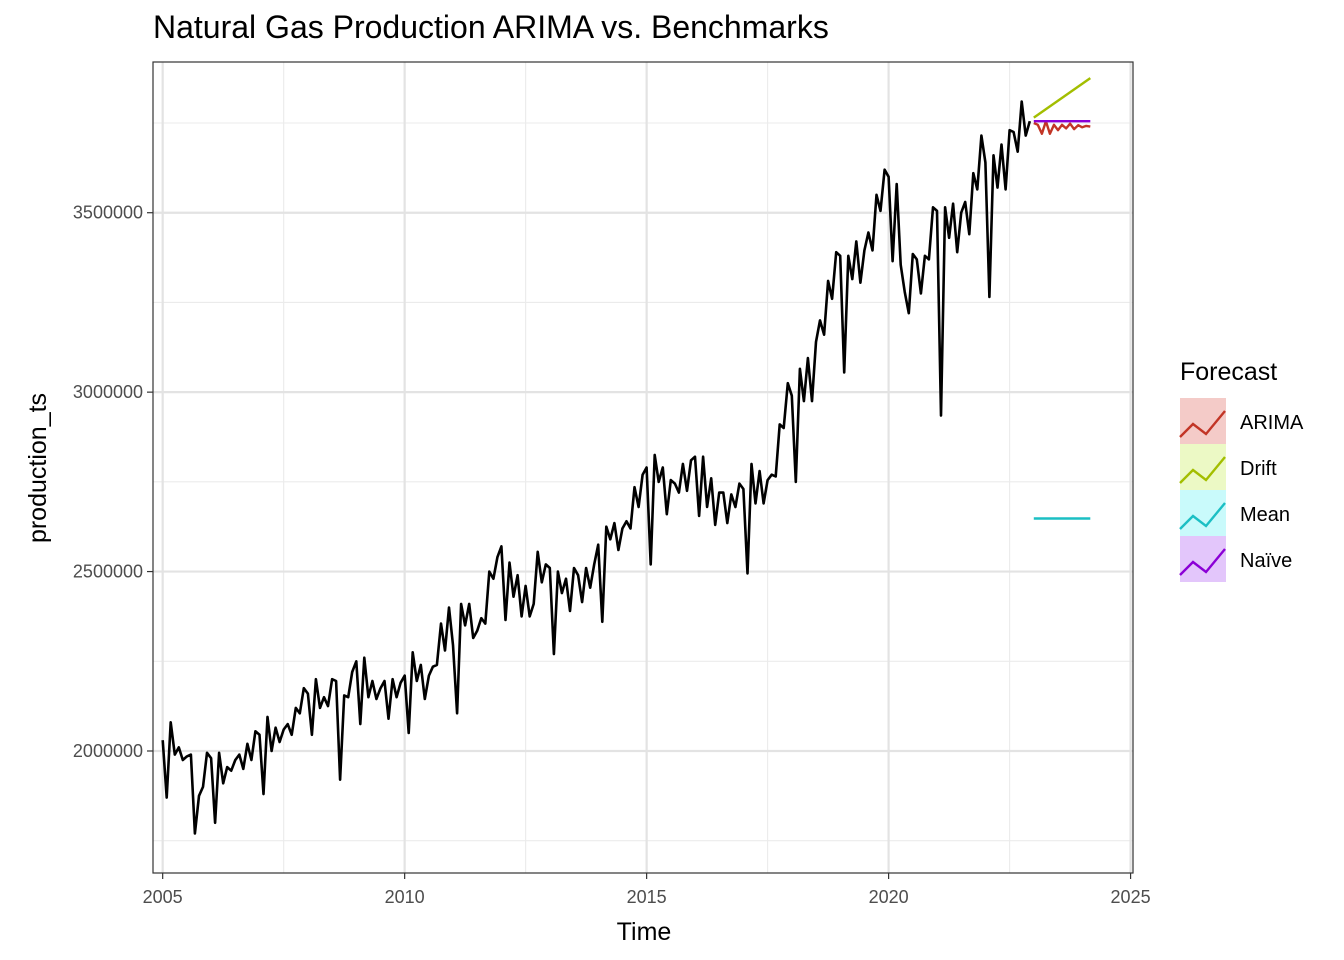 The height and width of the screenshot is (960, 1344). Describe the element at coordinates (1234, 513) in the screenshot. I see `legend-item: Mean` at that location.